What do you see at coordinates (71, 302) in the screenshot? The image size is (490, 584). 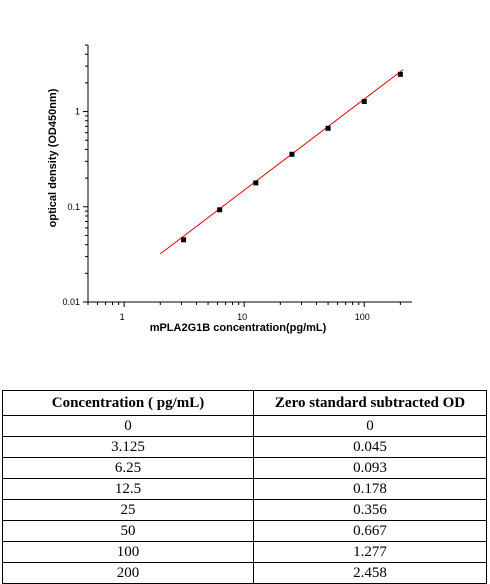 I see `y-tick-label-0.01: 0.01` at bounding box center [71, 302].